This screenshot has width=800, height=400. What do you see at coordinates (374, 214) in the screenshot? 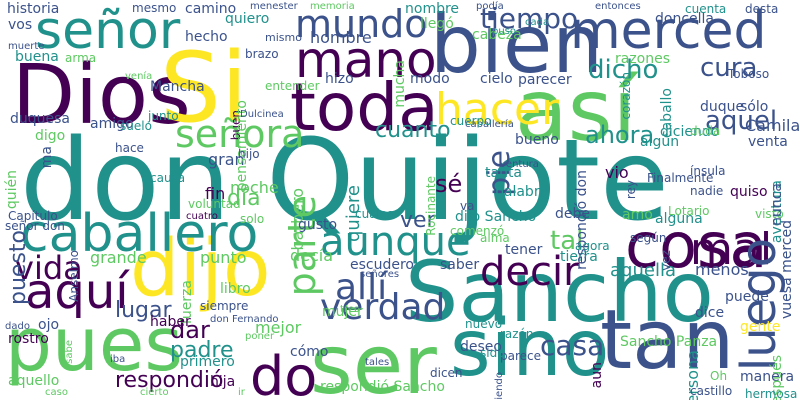
I see `cloud-word-cuales: cuales` at bounding box center [374, 214].